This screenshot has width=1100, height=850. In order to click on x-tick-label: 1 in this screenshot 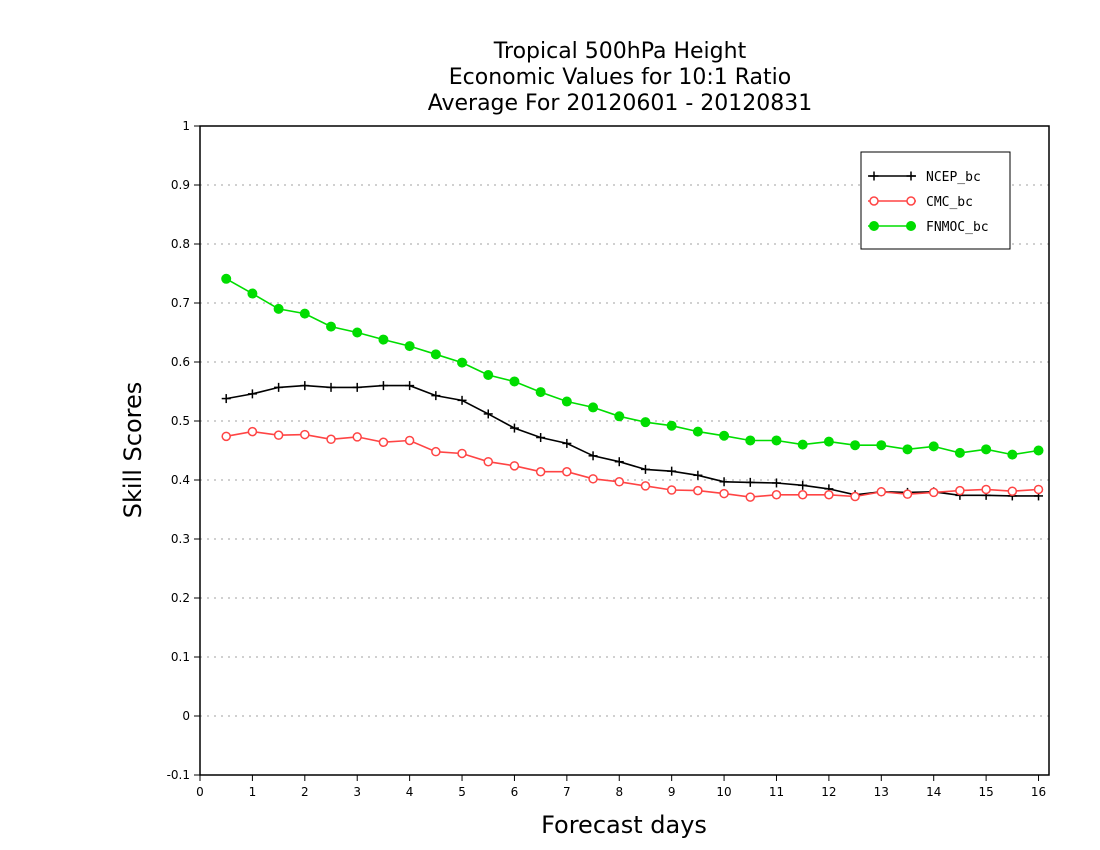, I will do `click(253, 792)`.